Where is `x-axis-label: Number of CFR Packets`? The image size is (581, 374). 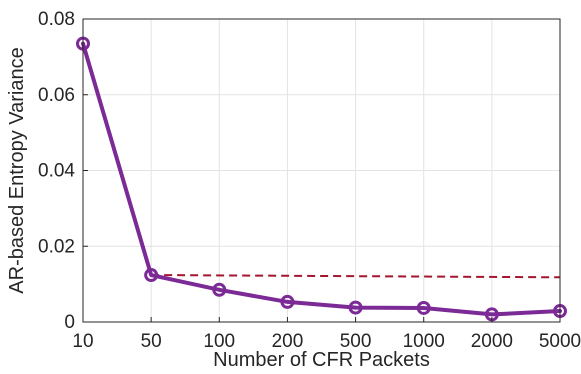 x-axis-label: Number of CFR Packets is located at coordinates (321, 360).